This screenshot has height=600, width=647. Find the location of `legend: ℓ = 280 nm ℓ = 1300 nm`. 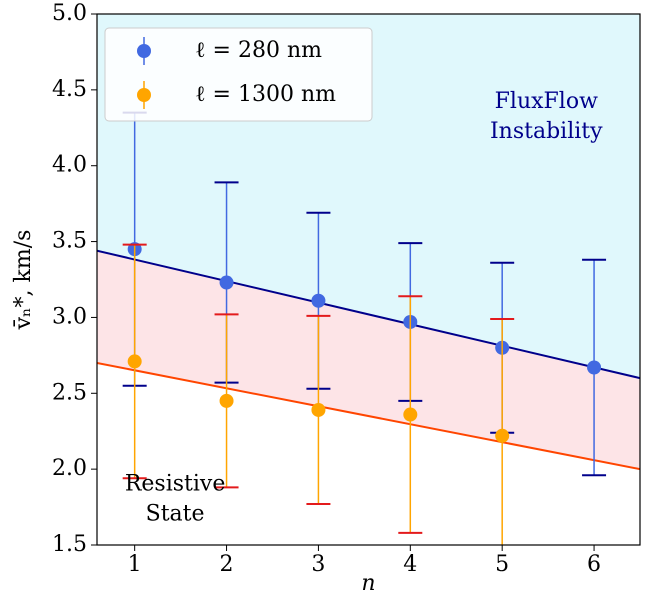

legend: ℓ = 280 nm ℓ = 1300 nm is located at coordinates (238, 74).